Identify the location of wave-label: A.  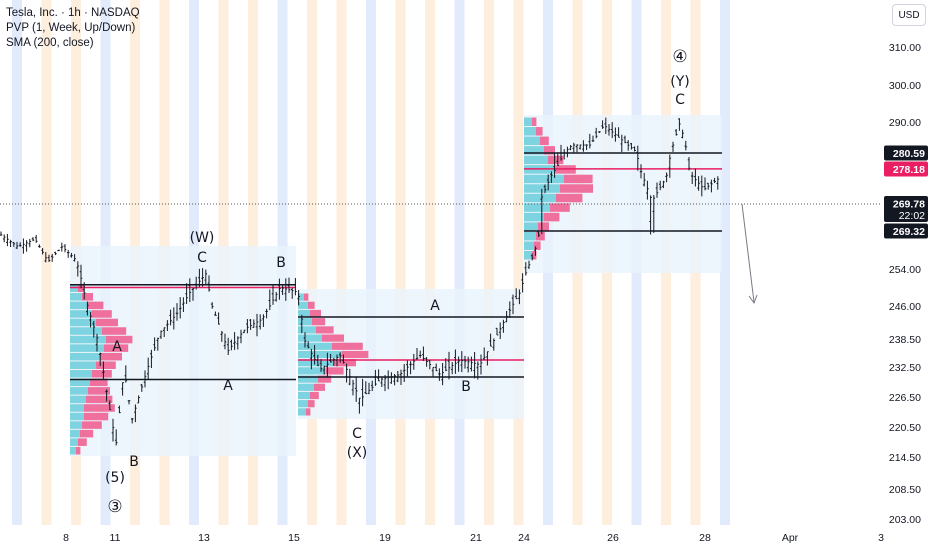
(117, 347).